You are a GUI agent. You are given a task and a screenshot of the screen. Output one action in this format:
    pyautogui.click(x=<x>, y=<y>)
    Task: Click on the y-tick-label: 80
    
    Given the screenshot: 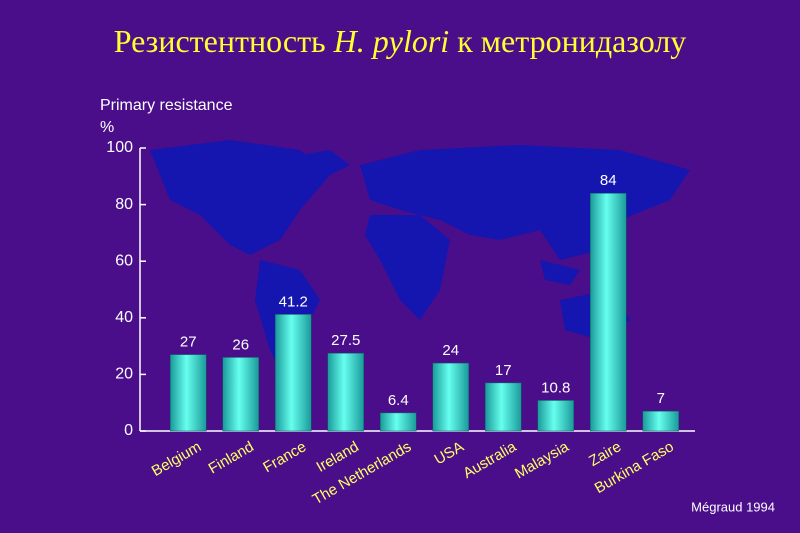 What is the action you would take?
    pyautogui.click(x=124, y=204)
    